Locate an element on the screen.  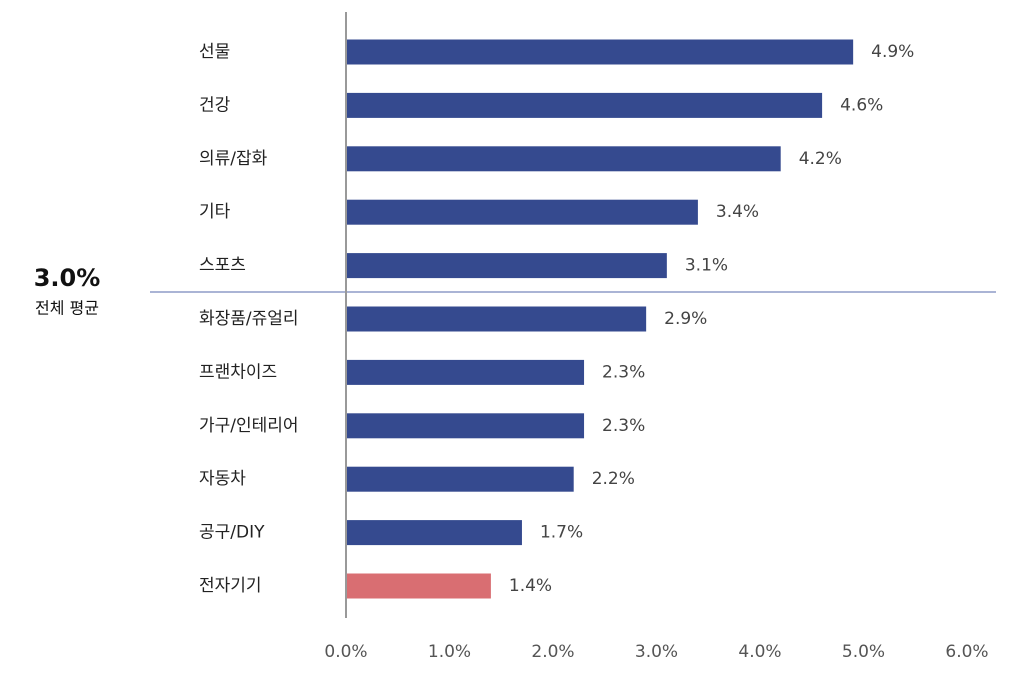
x-tick-label: 5.0% is located at coordinates (863, 652).